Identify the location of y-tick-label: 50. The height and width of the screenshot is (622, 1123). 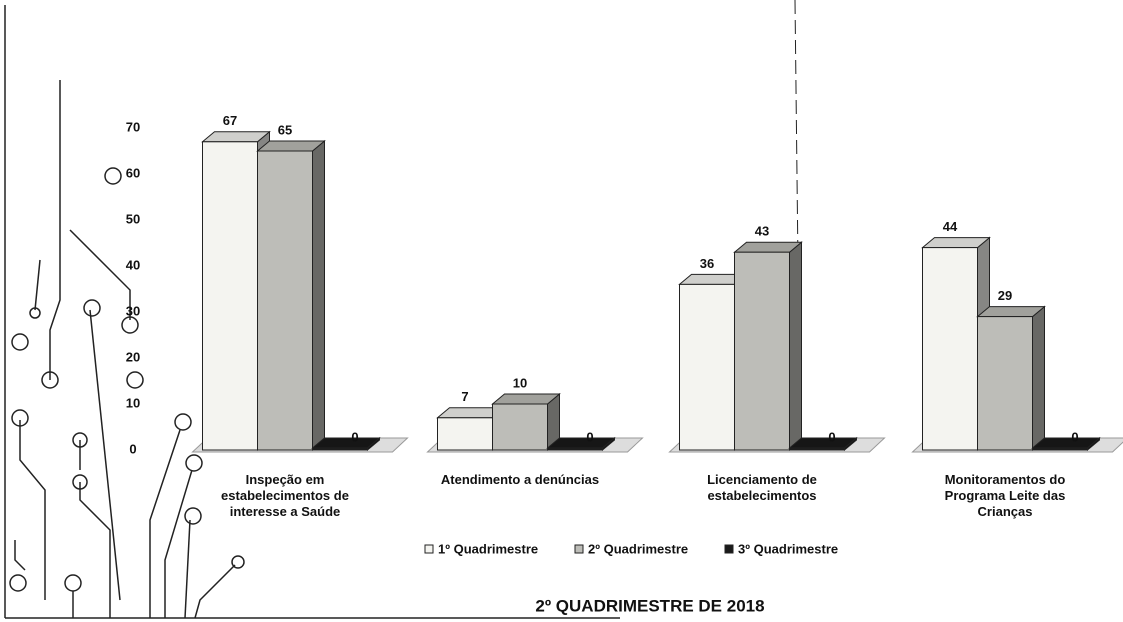
(133, 218).